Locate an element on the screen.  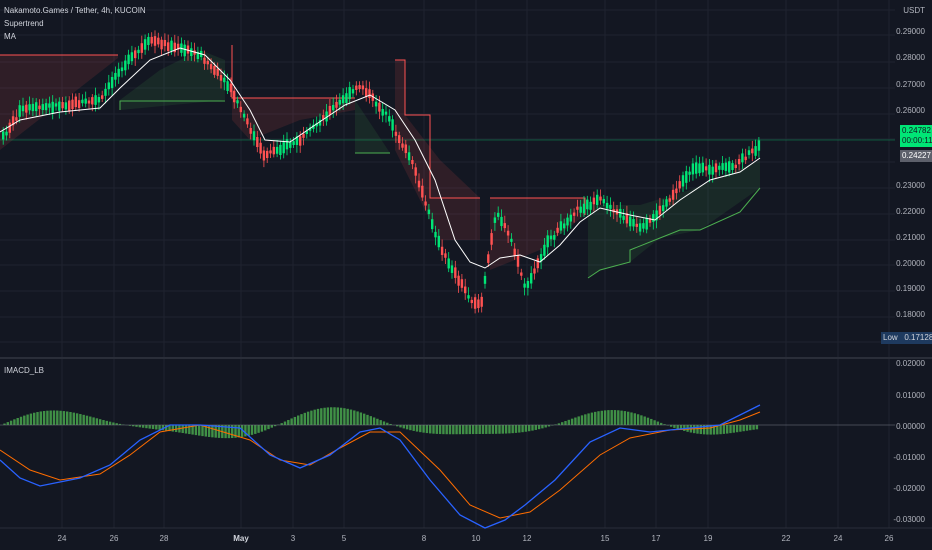
macd-label: 0.01000 is located at coordinates (910, 395).